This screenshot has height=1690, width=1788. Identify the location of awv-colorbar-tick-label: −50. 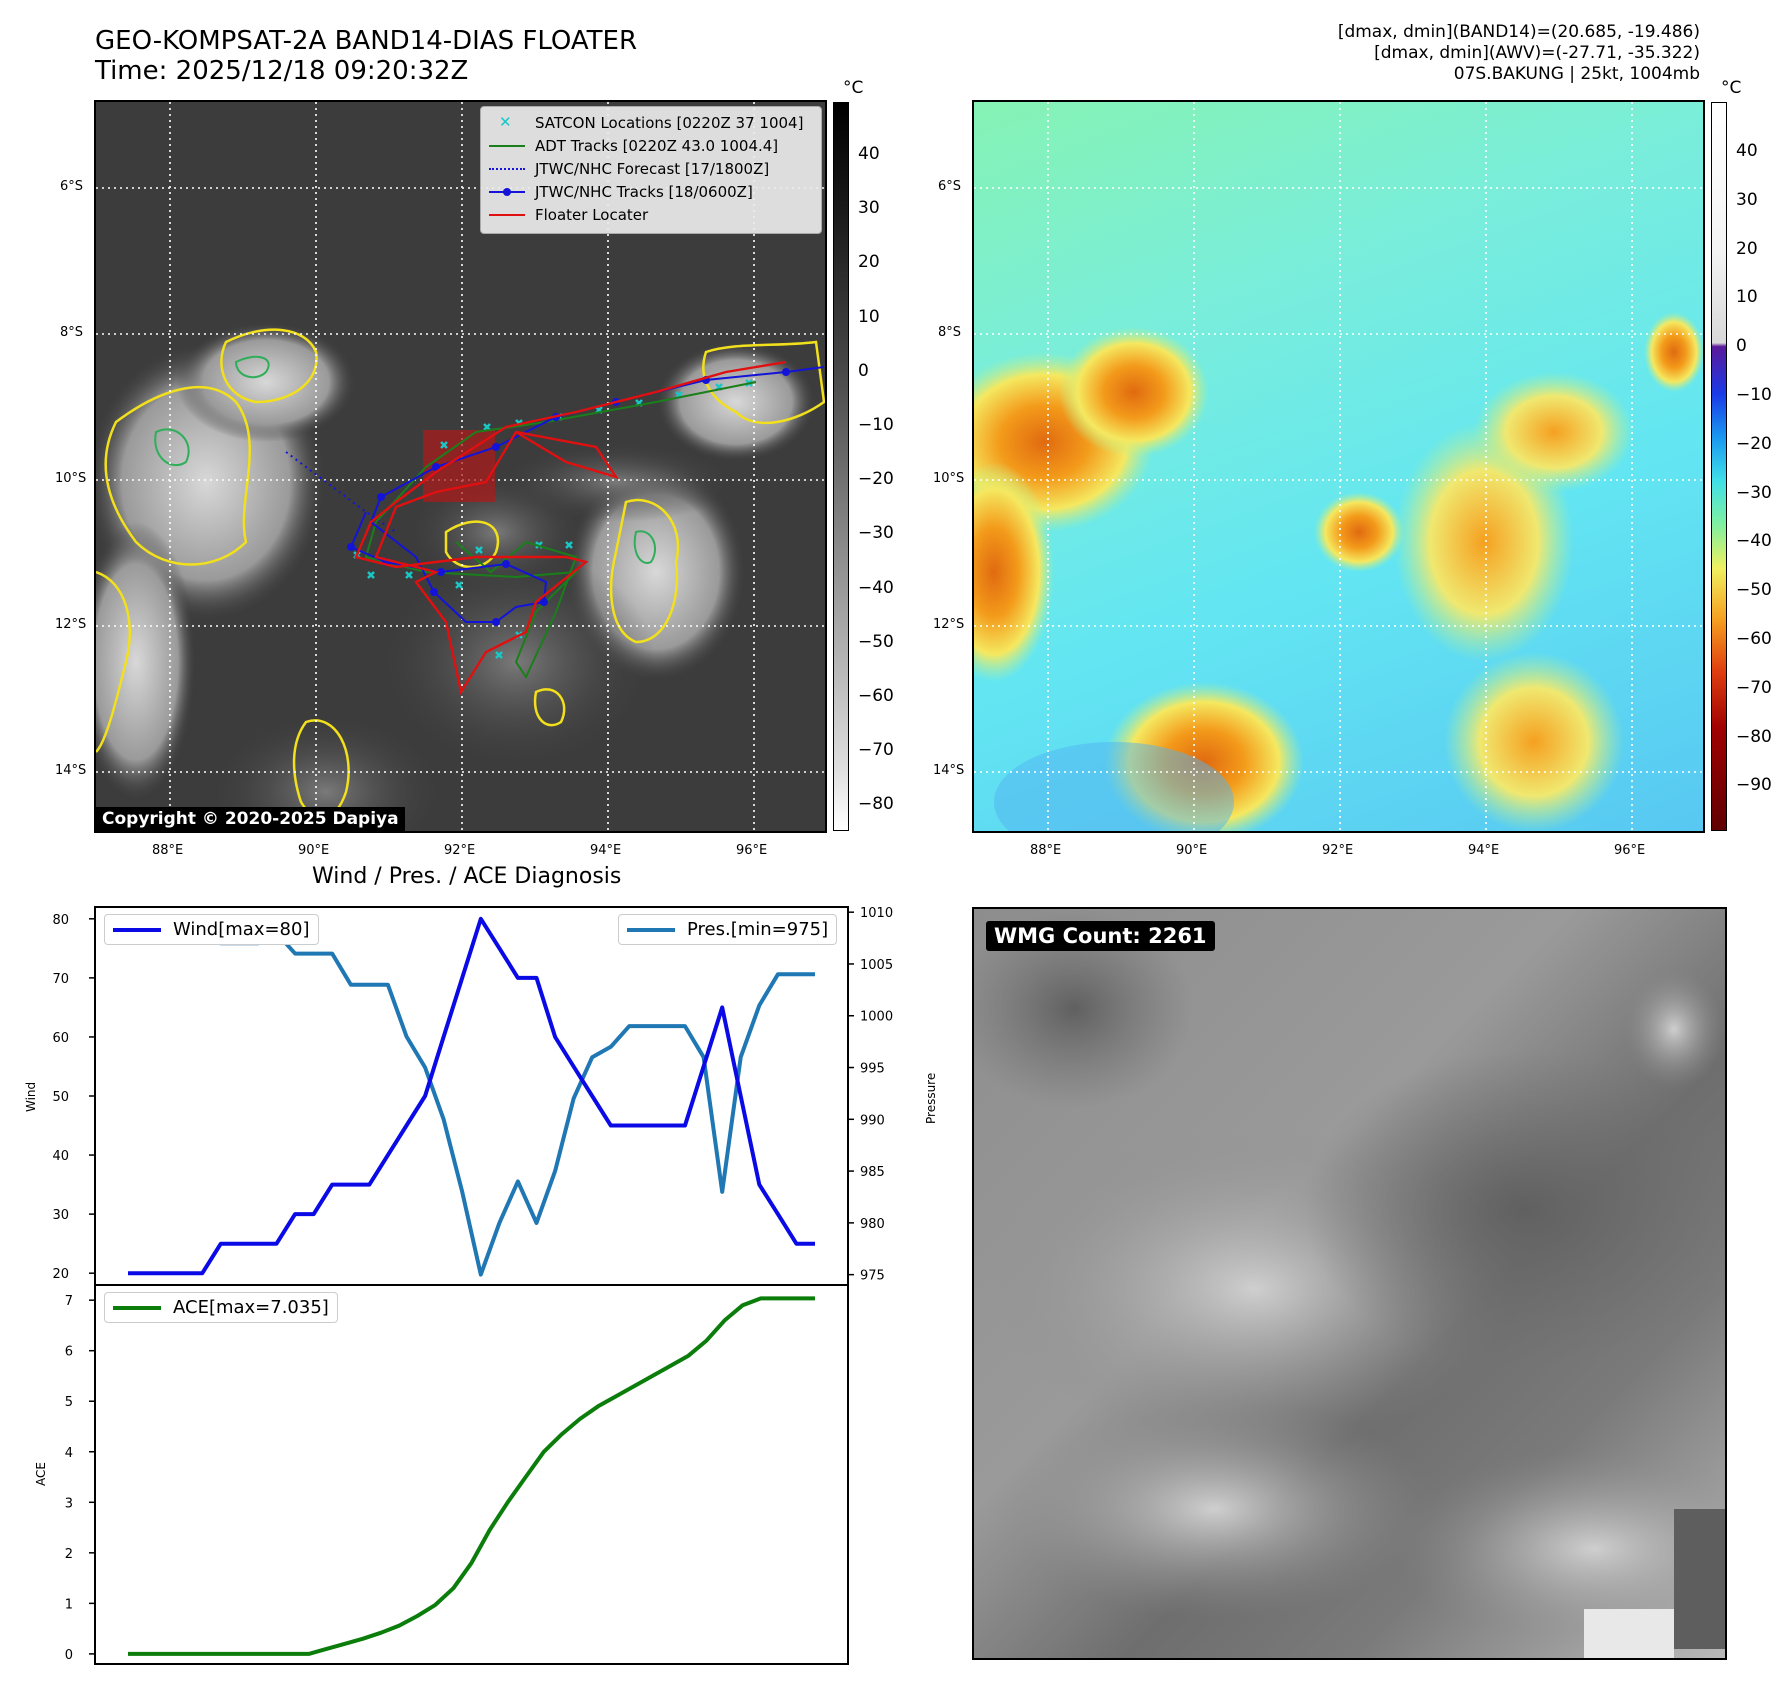
(1754, 590).